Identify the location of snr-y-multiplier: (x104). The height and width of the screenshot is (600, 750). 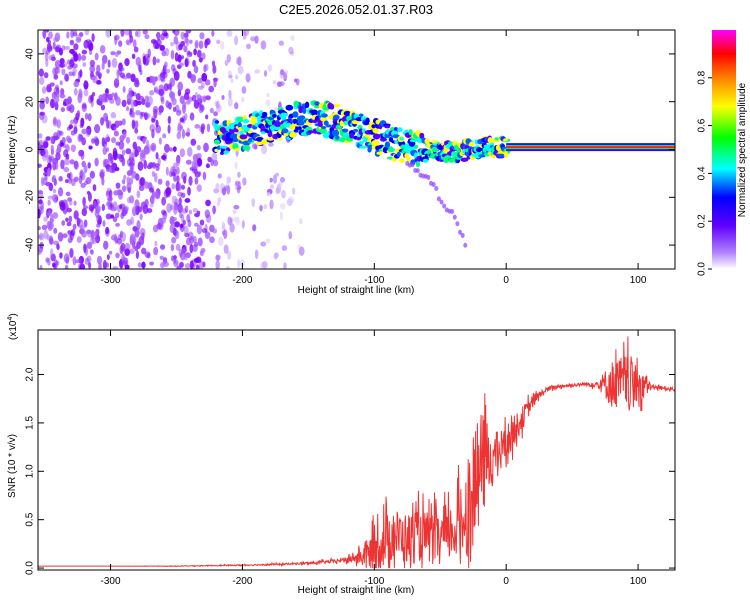
(13, 326).